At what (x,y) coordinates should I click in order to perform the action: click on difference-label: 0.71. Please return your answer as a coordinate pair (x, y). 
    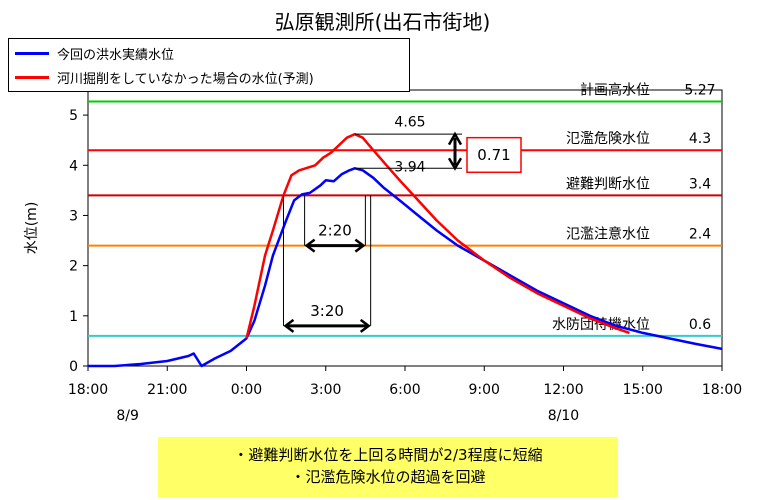
    Looking at the image, I should click on (493, 155).